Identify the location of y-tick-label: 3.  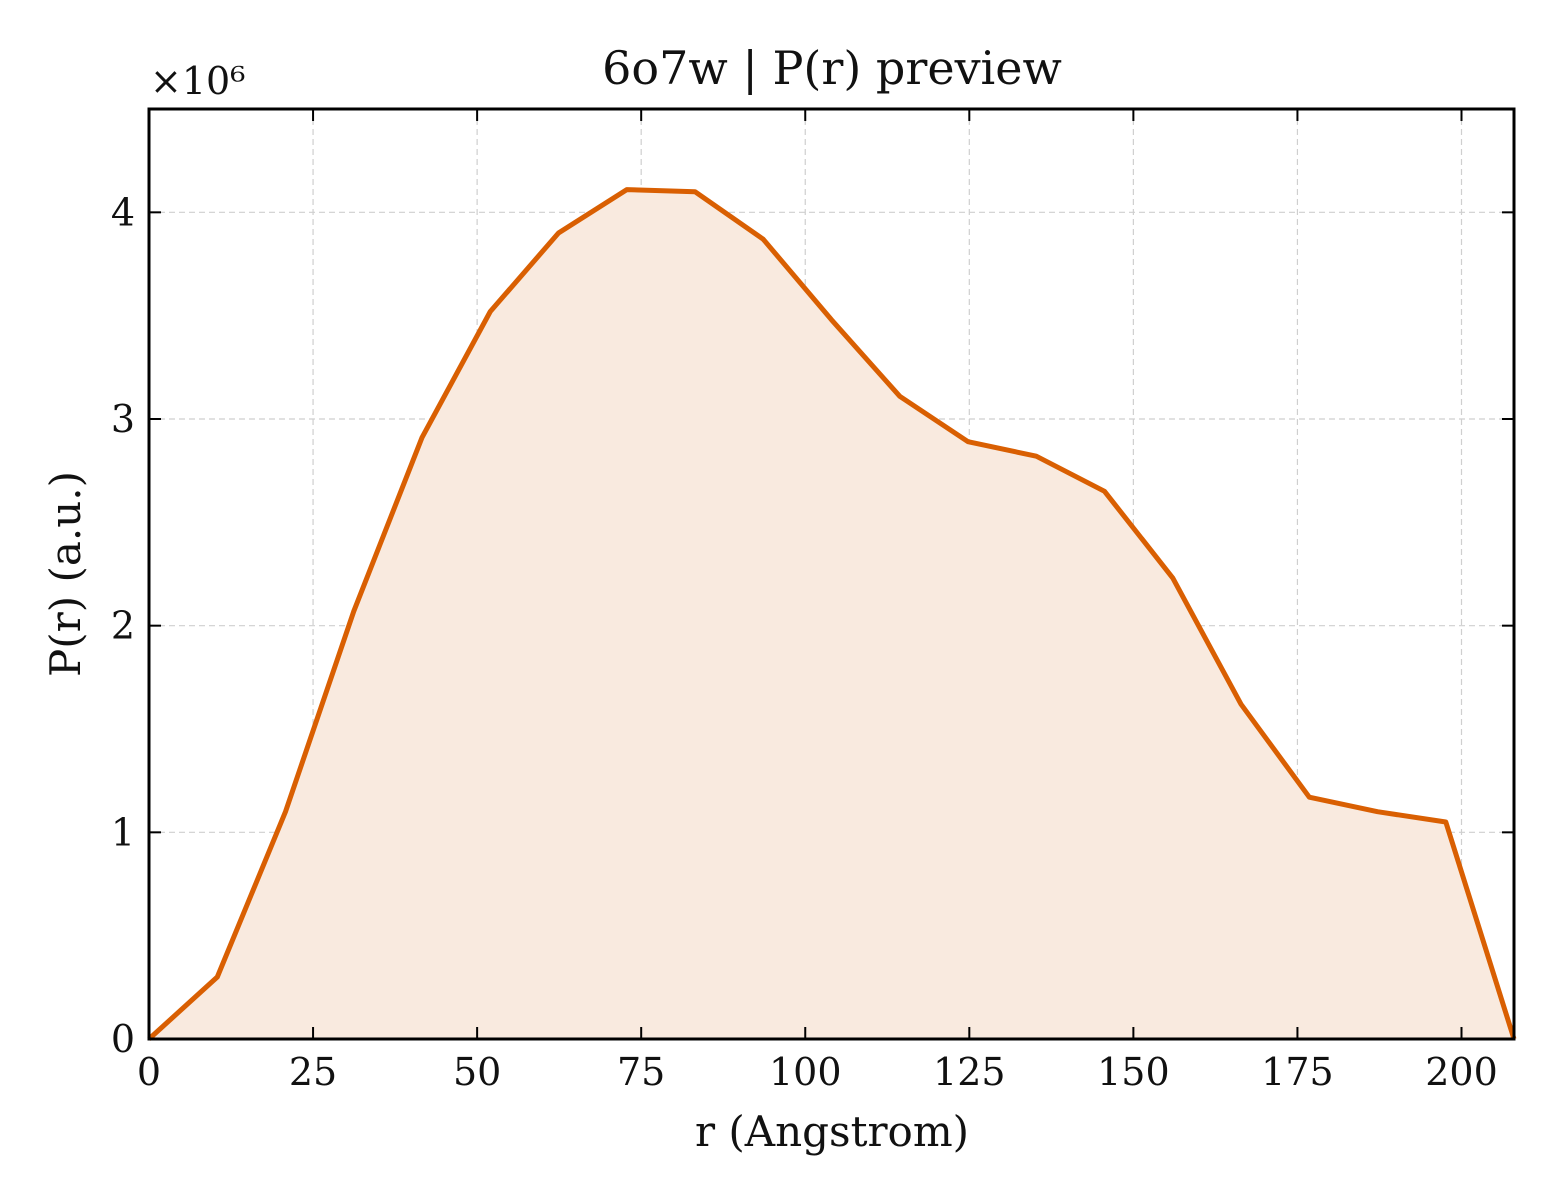
(123, 419).